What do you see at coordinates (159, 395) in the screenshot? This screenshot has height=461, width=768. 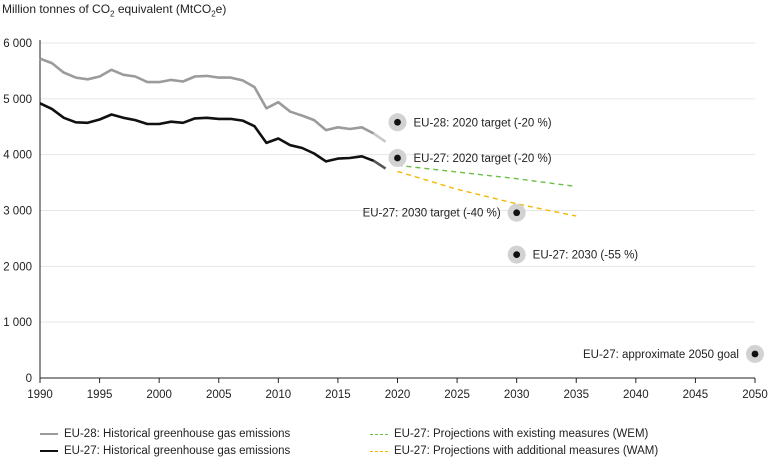 I see `x-tick-label: 2000` at bounding box center [159, 395].